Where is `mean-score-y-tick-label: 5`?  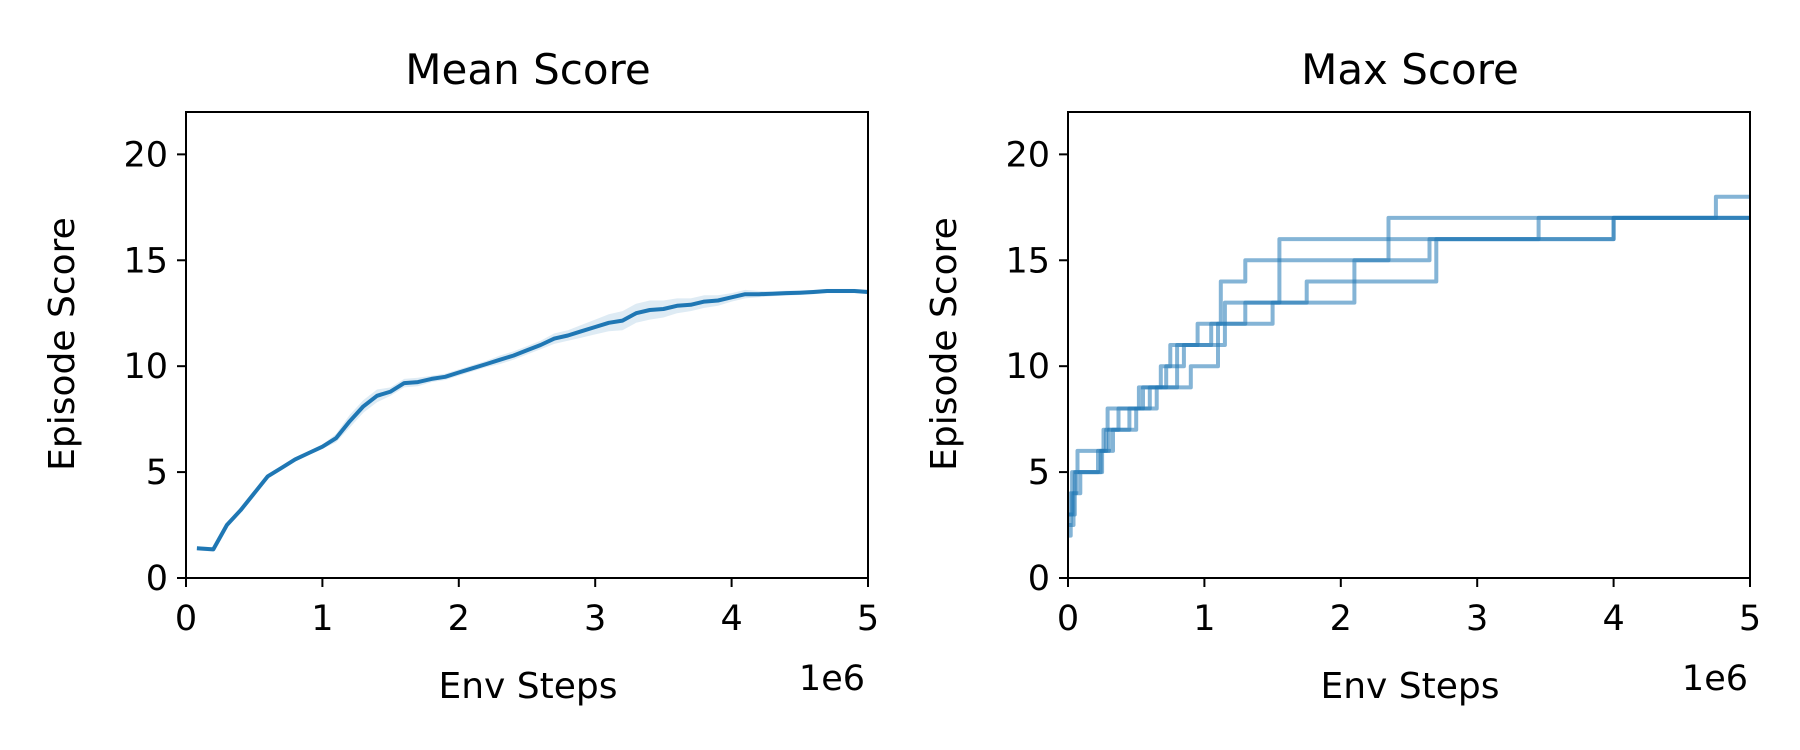
mean-score-y-tick-label: 5 is located at coordinates (157, 473).